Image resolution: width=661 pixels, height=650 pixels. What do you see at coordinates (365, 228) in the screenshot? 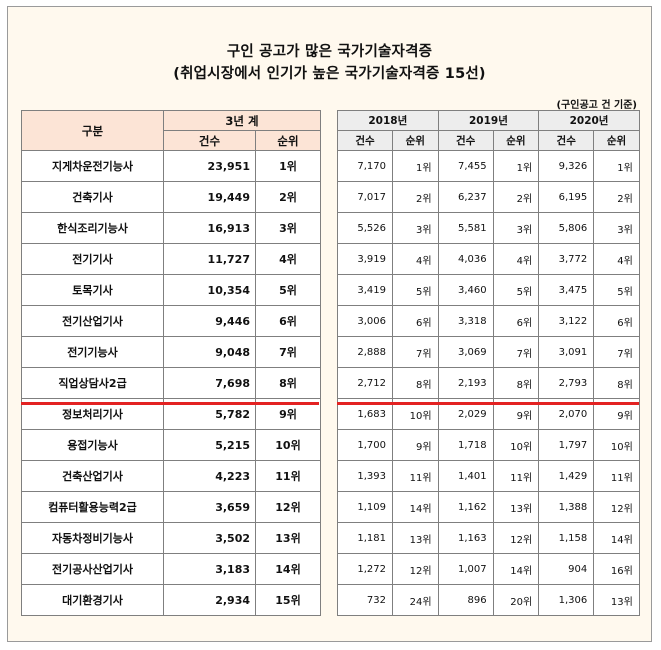
I see `count-2018-cell: 5,526` at bounding box center [365, 228].